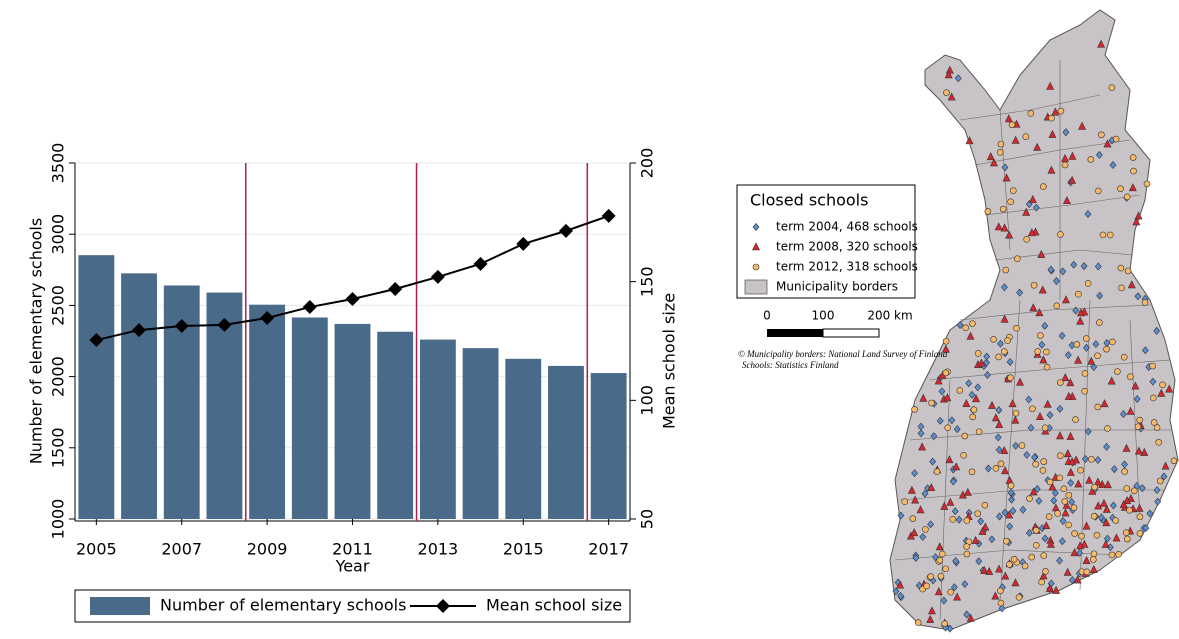 Image resolution: width=1179 pixels, height=639 pixels. I want to click on y-axis-title: Number of elementary schools, so click(36, 341).